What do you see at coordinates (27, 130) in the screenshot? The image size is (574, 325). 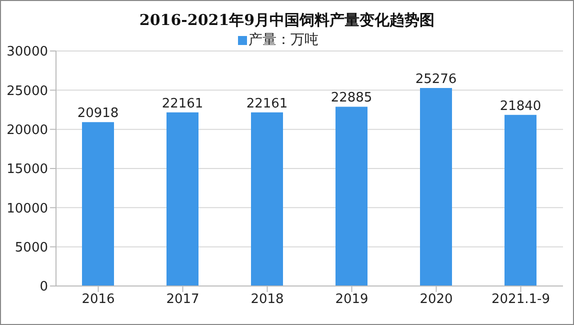 I see `y-tick-label: 20000` at bounding box center [27, 130].